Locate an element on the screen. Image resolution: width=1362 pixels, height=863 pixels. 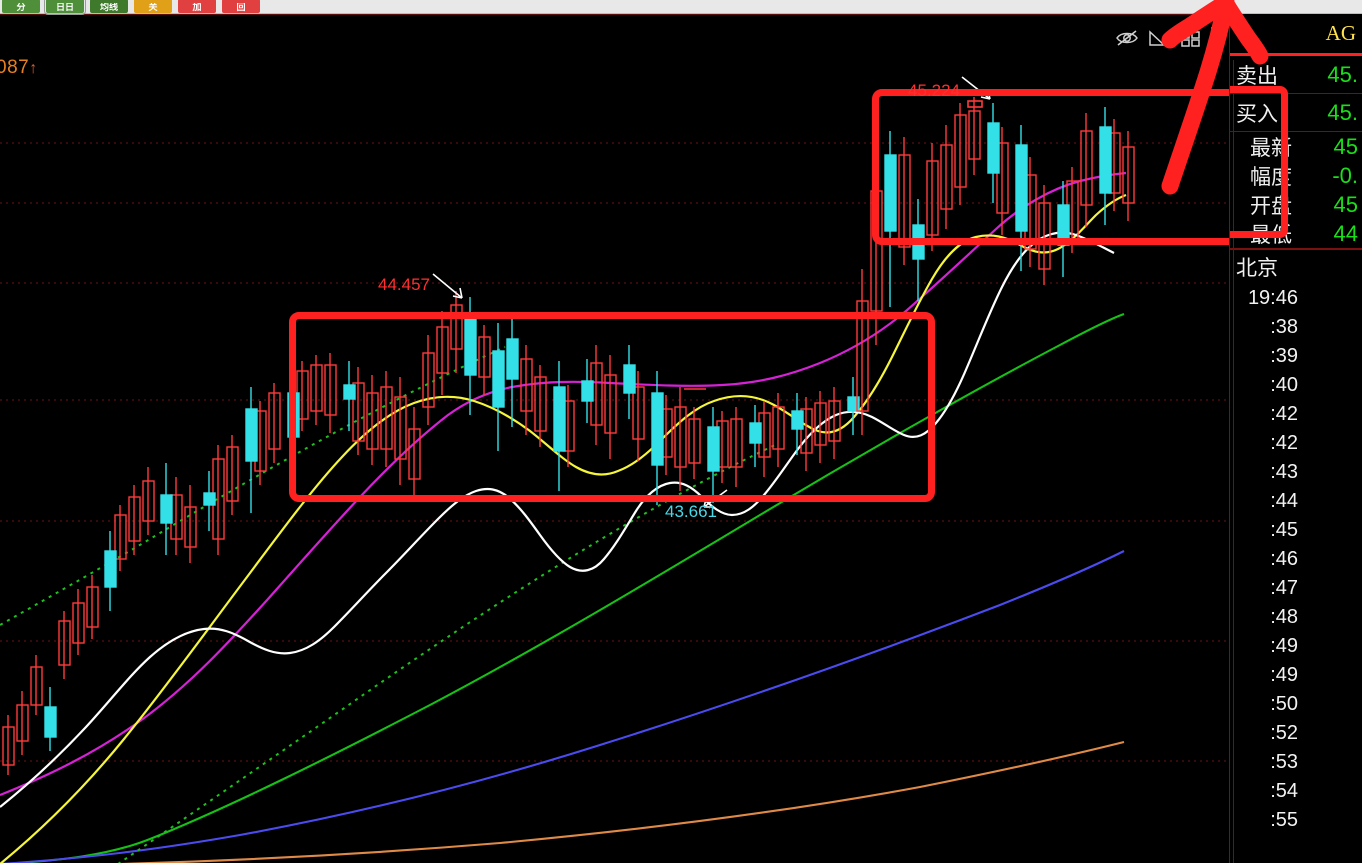
ma-green-dotted-upper is located at coordinates (253, 486).